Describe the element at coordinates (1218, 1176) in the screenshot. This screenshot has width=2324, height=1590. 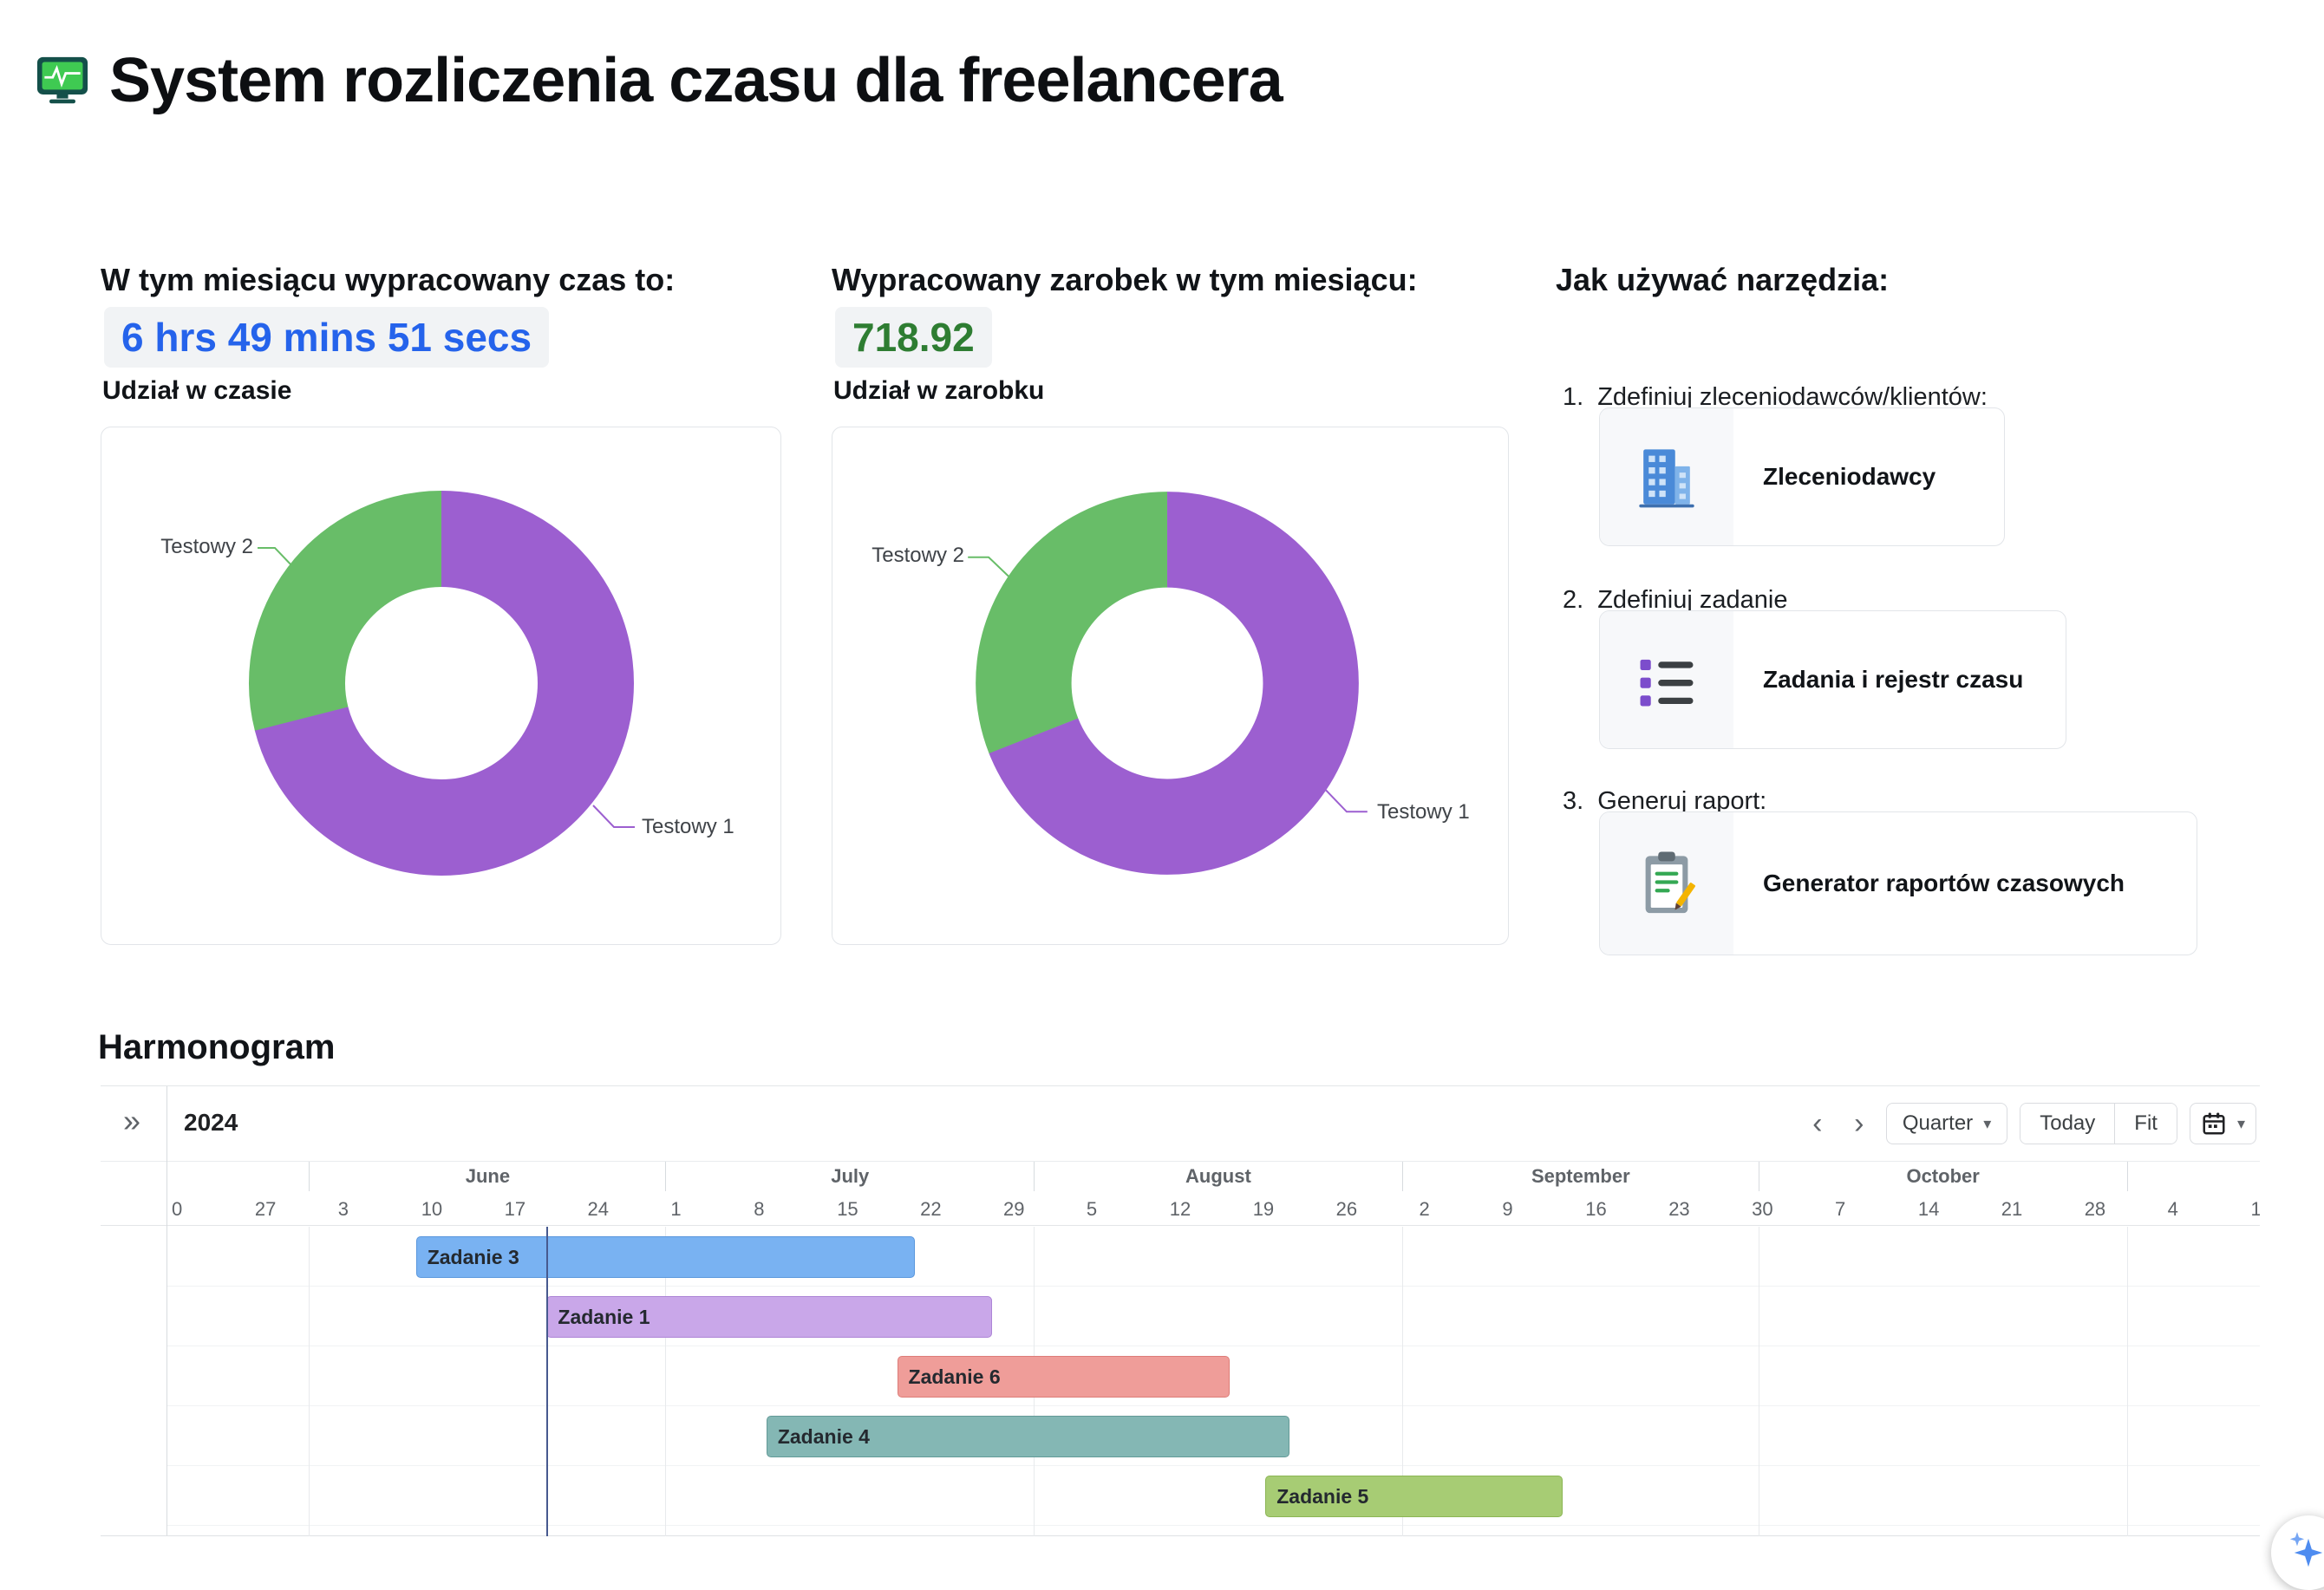
I see `month-header-cell: August` at that location.